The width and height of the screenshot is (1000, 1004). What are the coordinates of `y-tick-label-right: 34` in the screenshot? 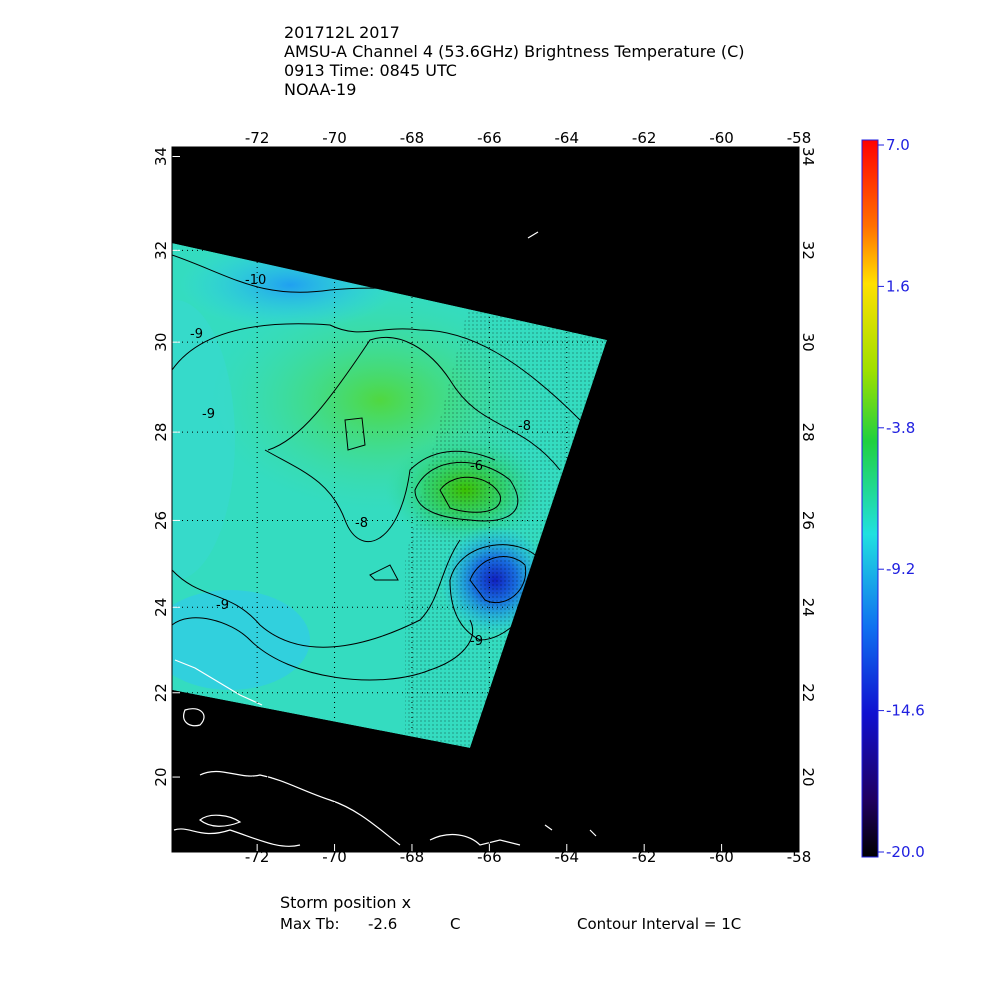 It's located at (808, 156).